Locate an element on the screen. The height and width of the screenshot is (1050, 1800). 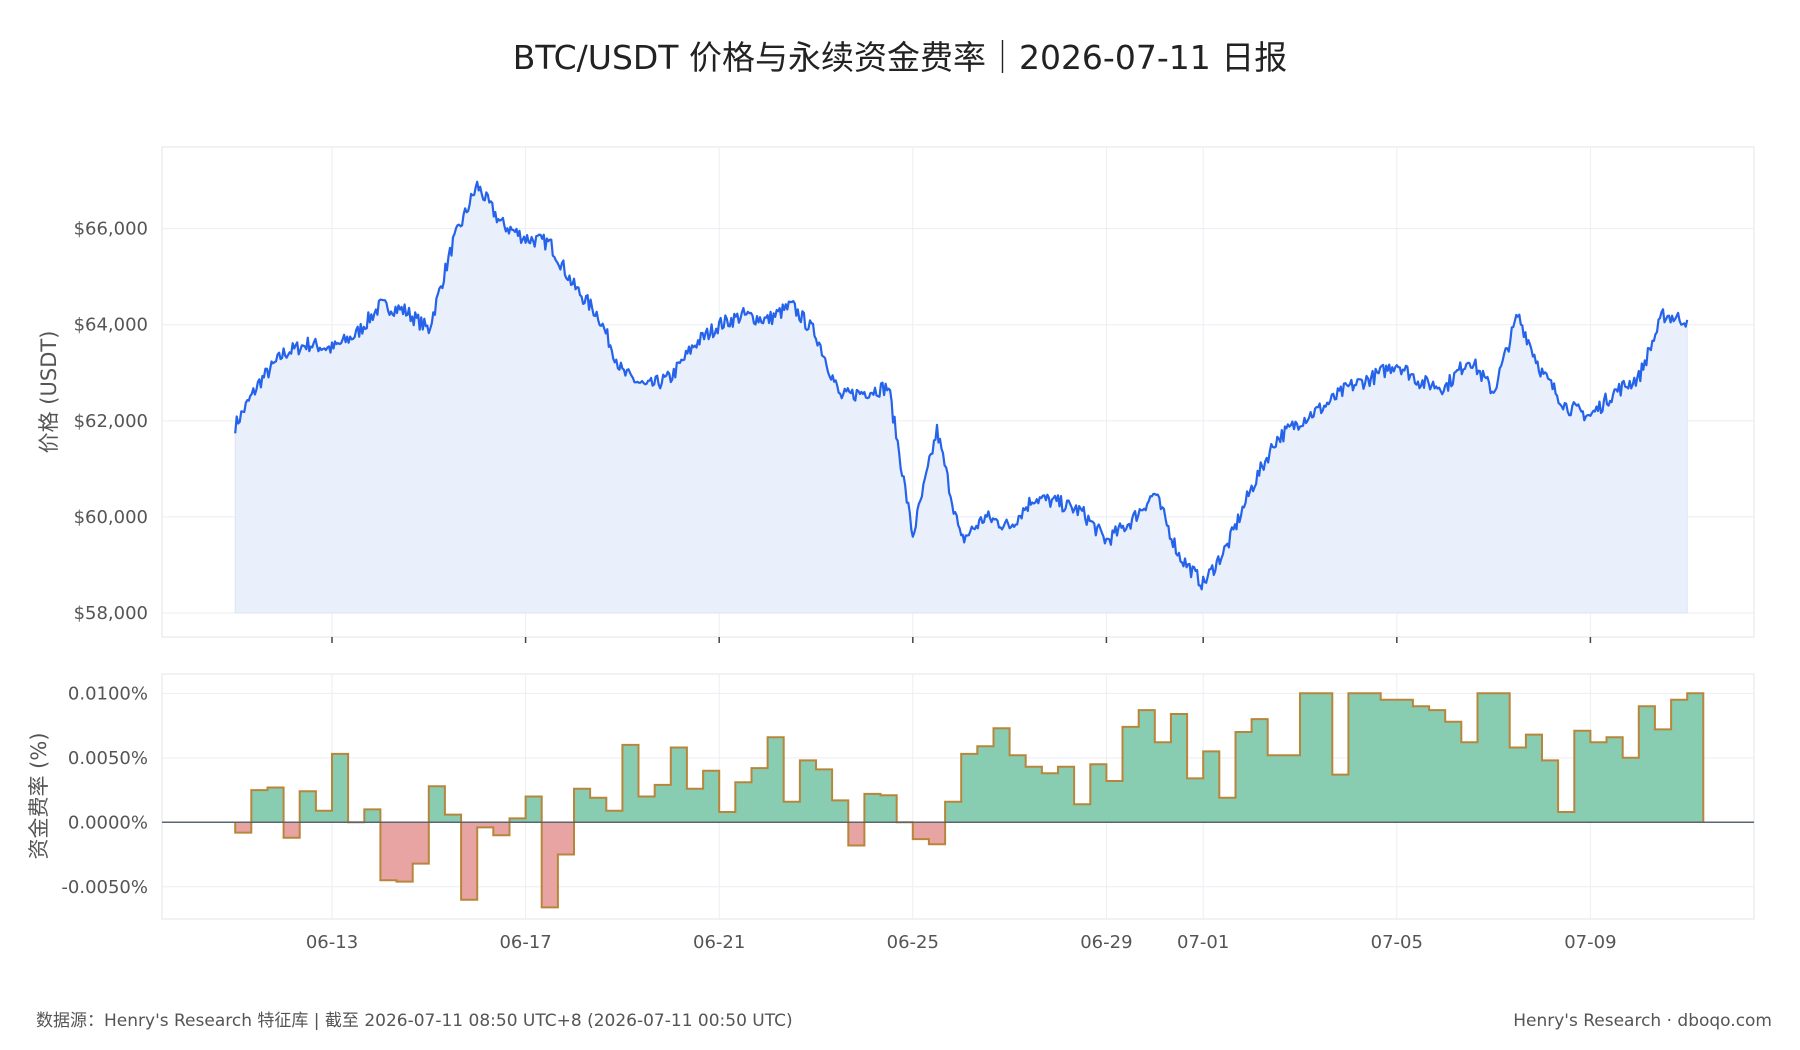
x-tick-label: 06-21 is located at coordinates (719, 942).